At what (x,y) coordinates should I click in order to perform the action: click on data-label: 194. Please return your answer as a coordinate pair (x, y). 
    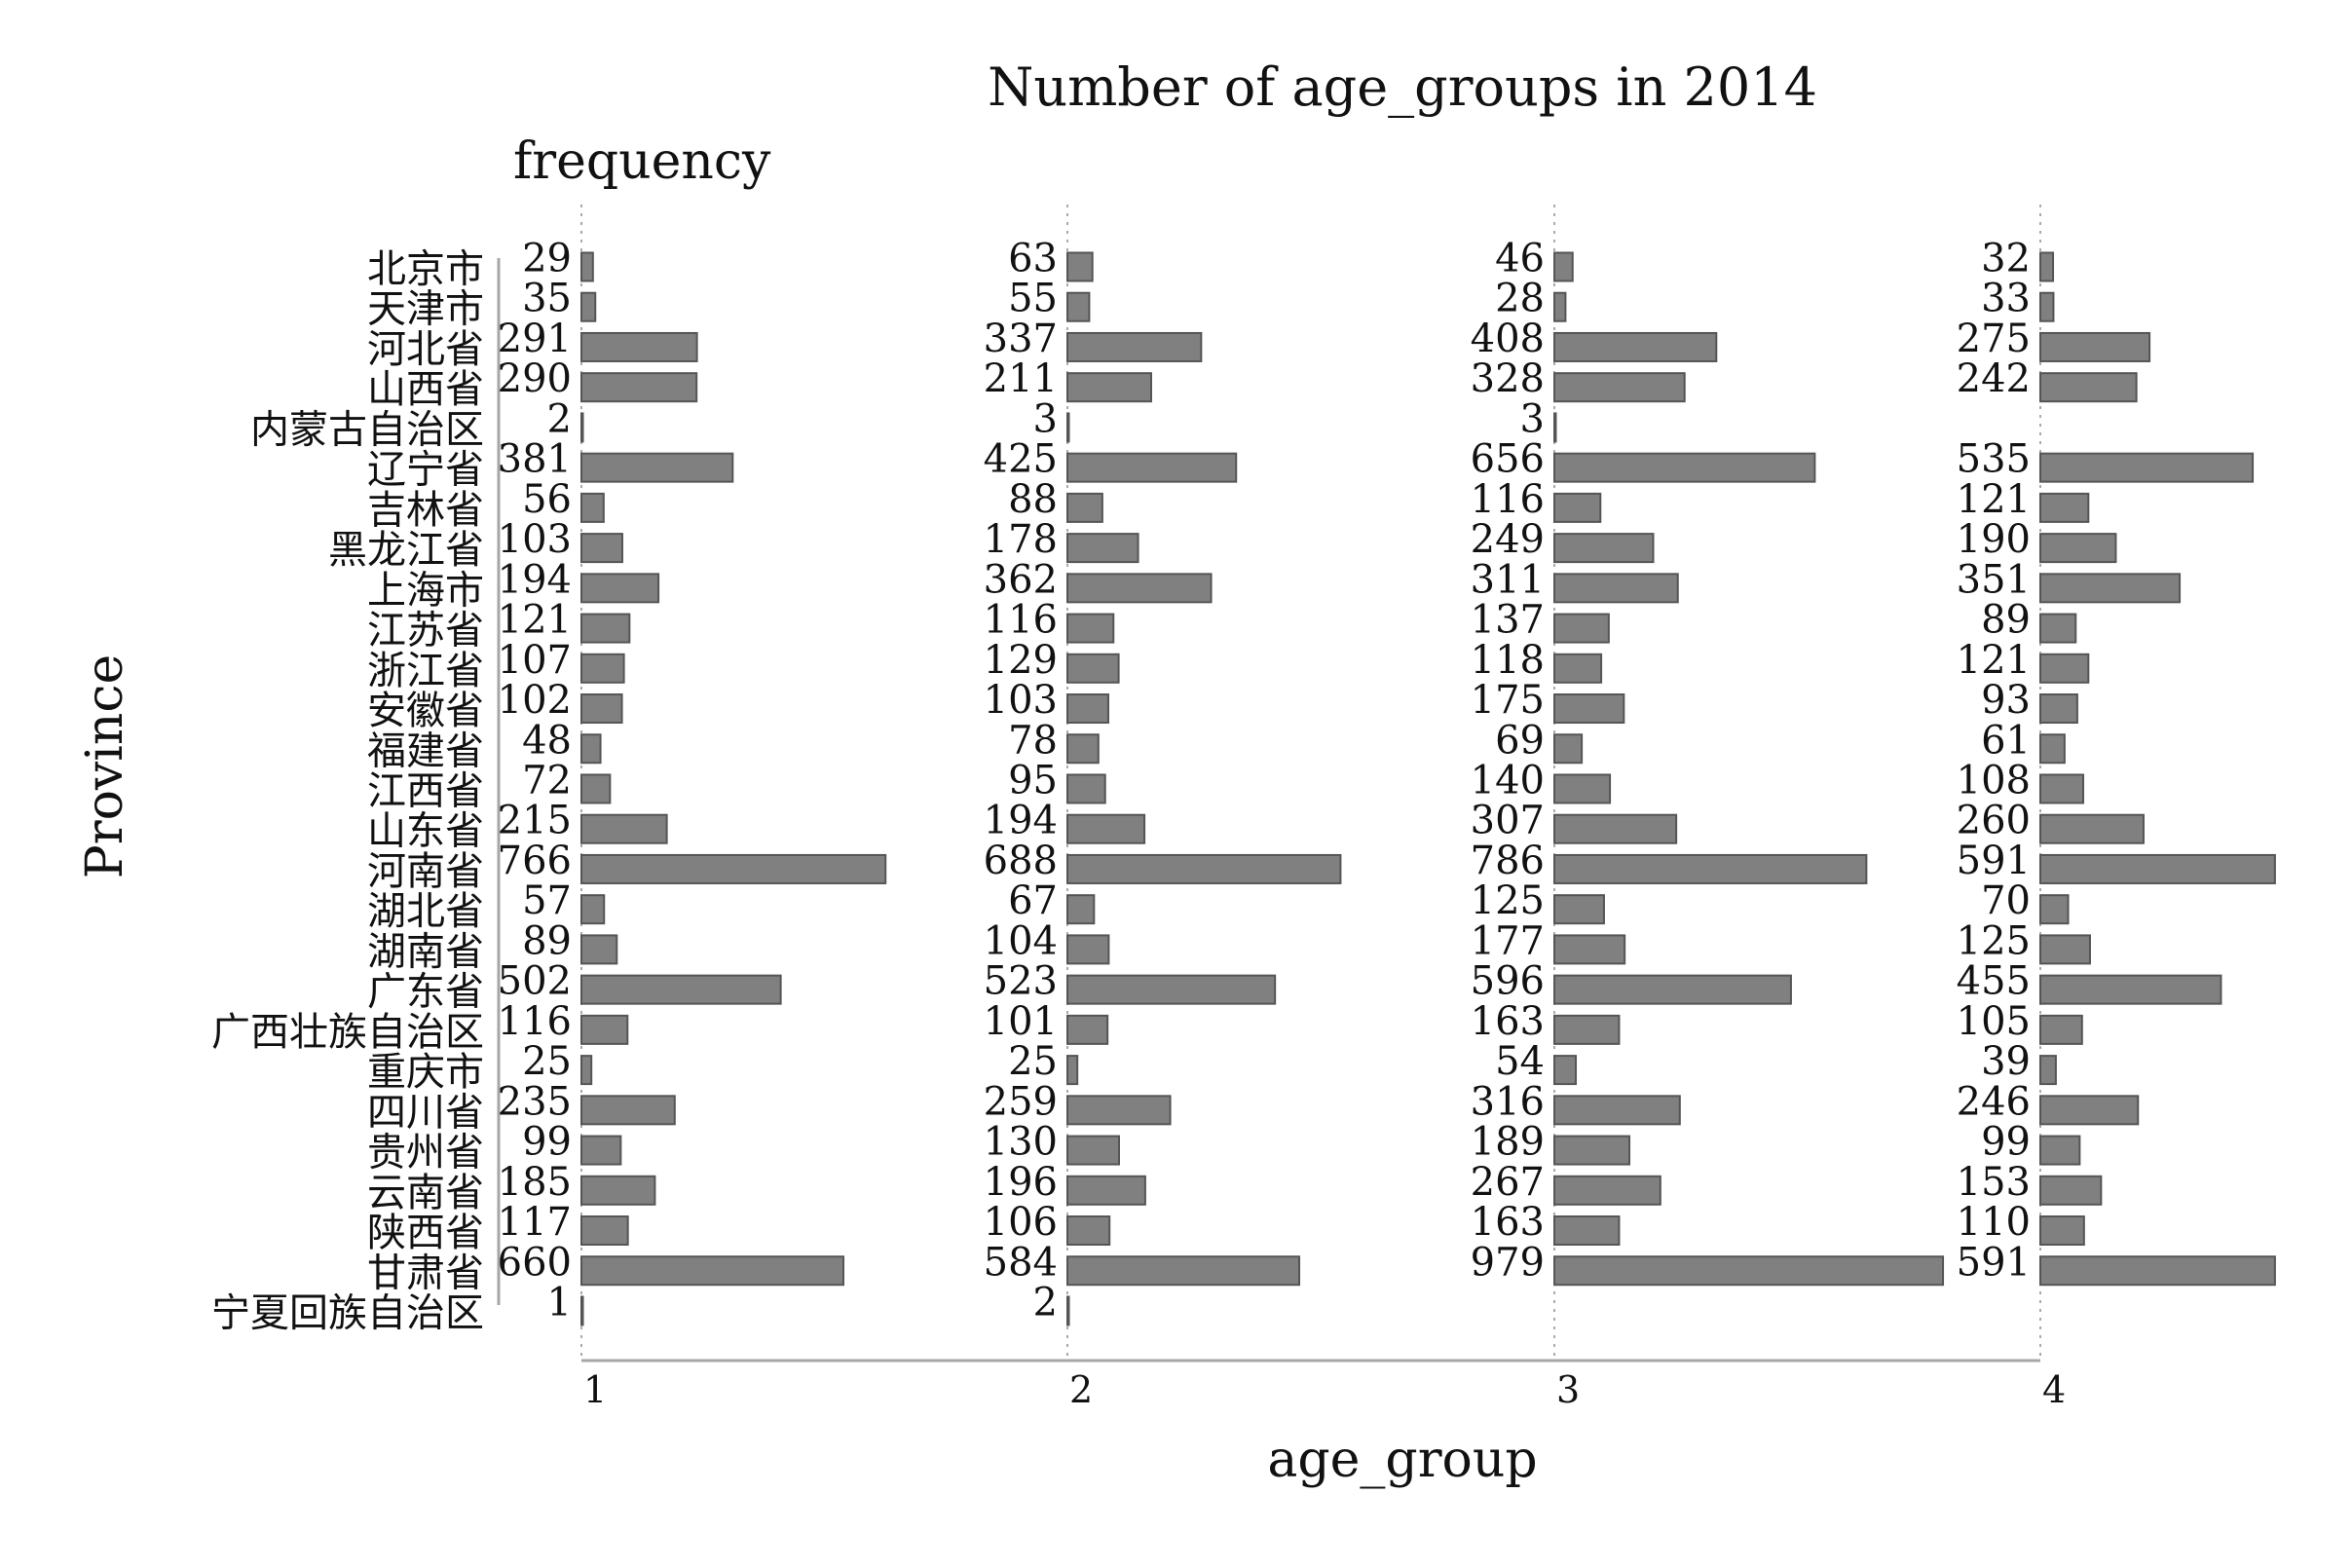
    Looking at the image, I should click on (535, 579).